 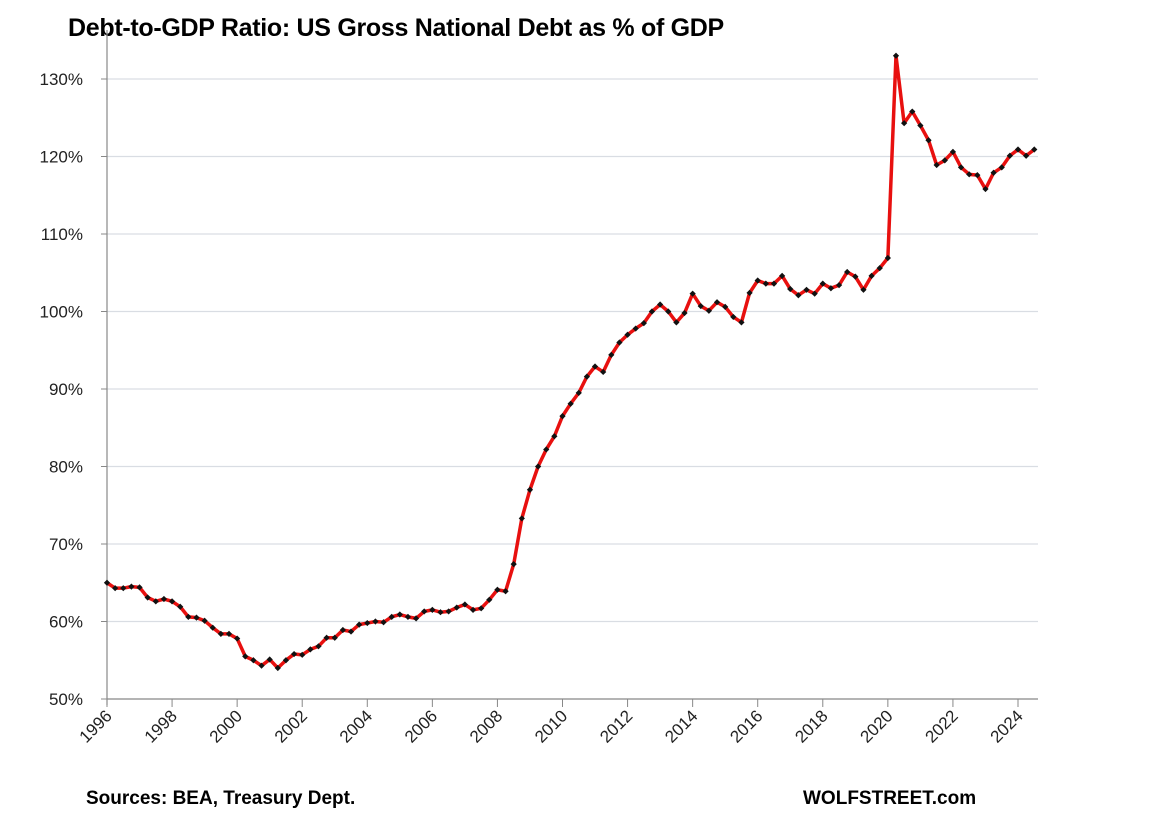 I want to click on x-tick-label: 2002, so click(x=291, y=726).